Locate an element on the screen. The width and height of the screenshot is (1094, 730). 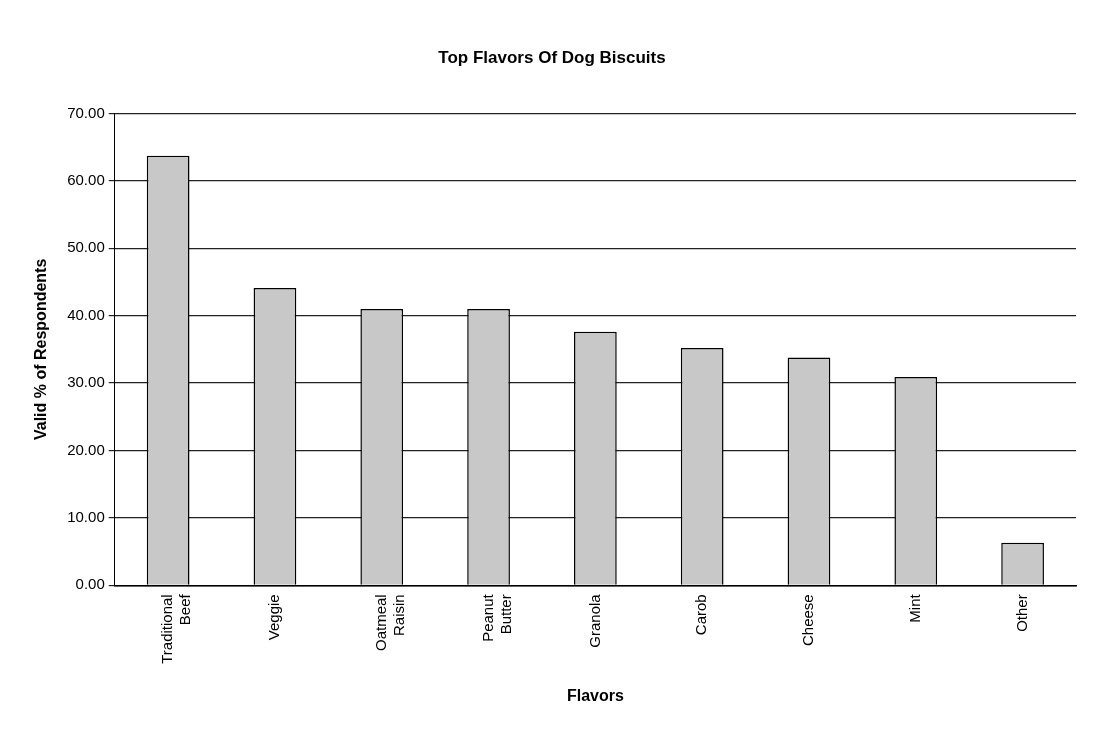
x-tick-label: Traditional Beef is located at coordinates (176, 628).